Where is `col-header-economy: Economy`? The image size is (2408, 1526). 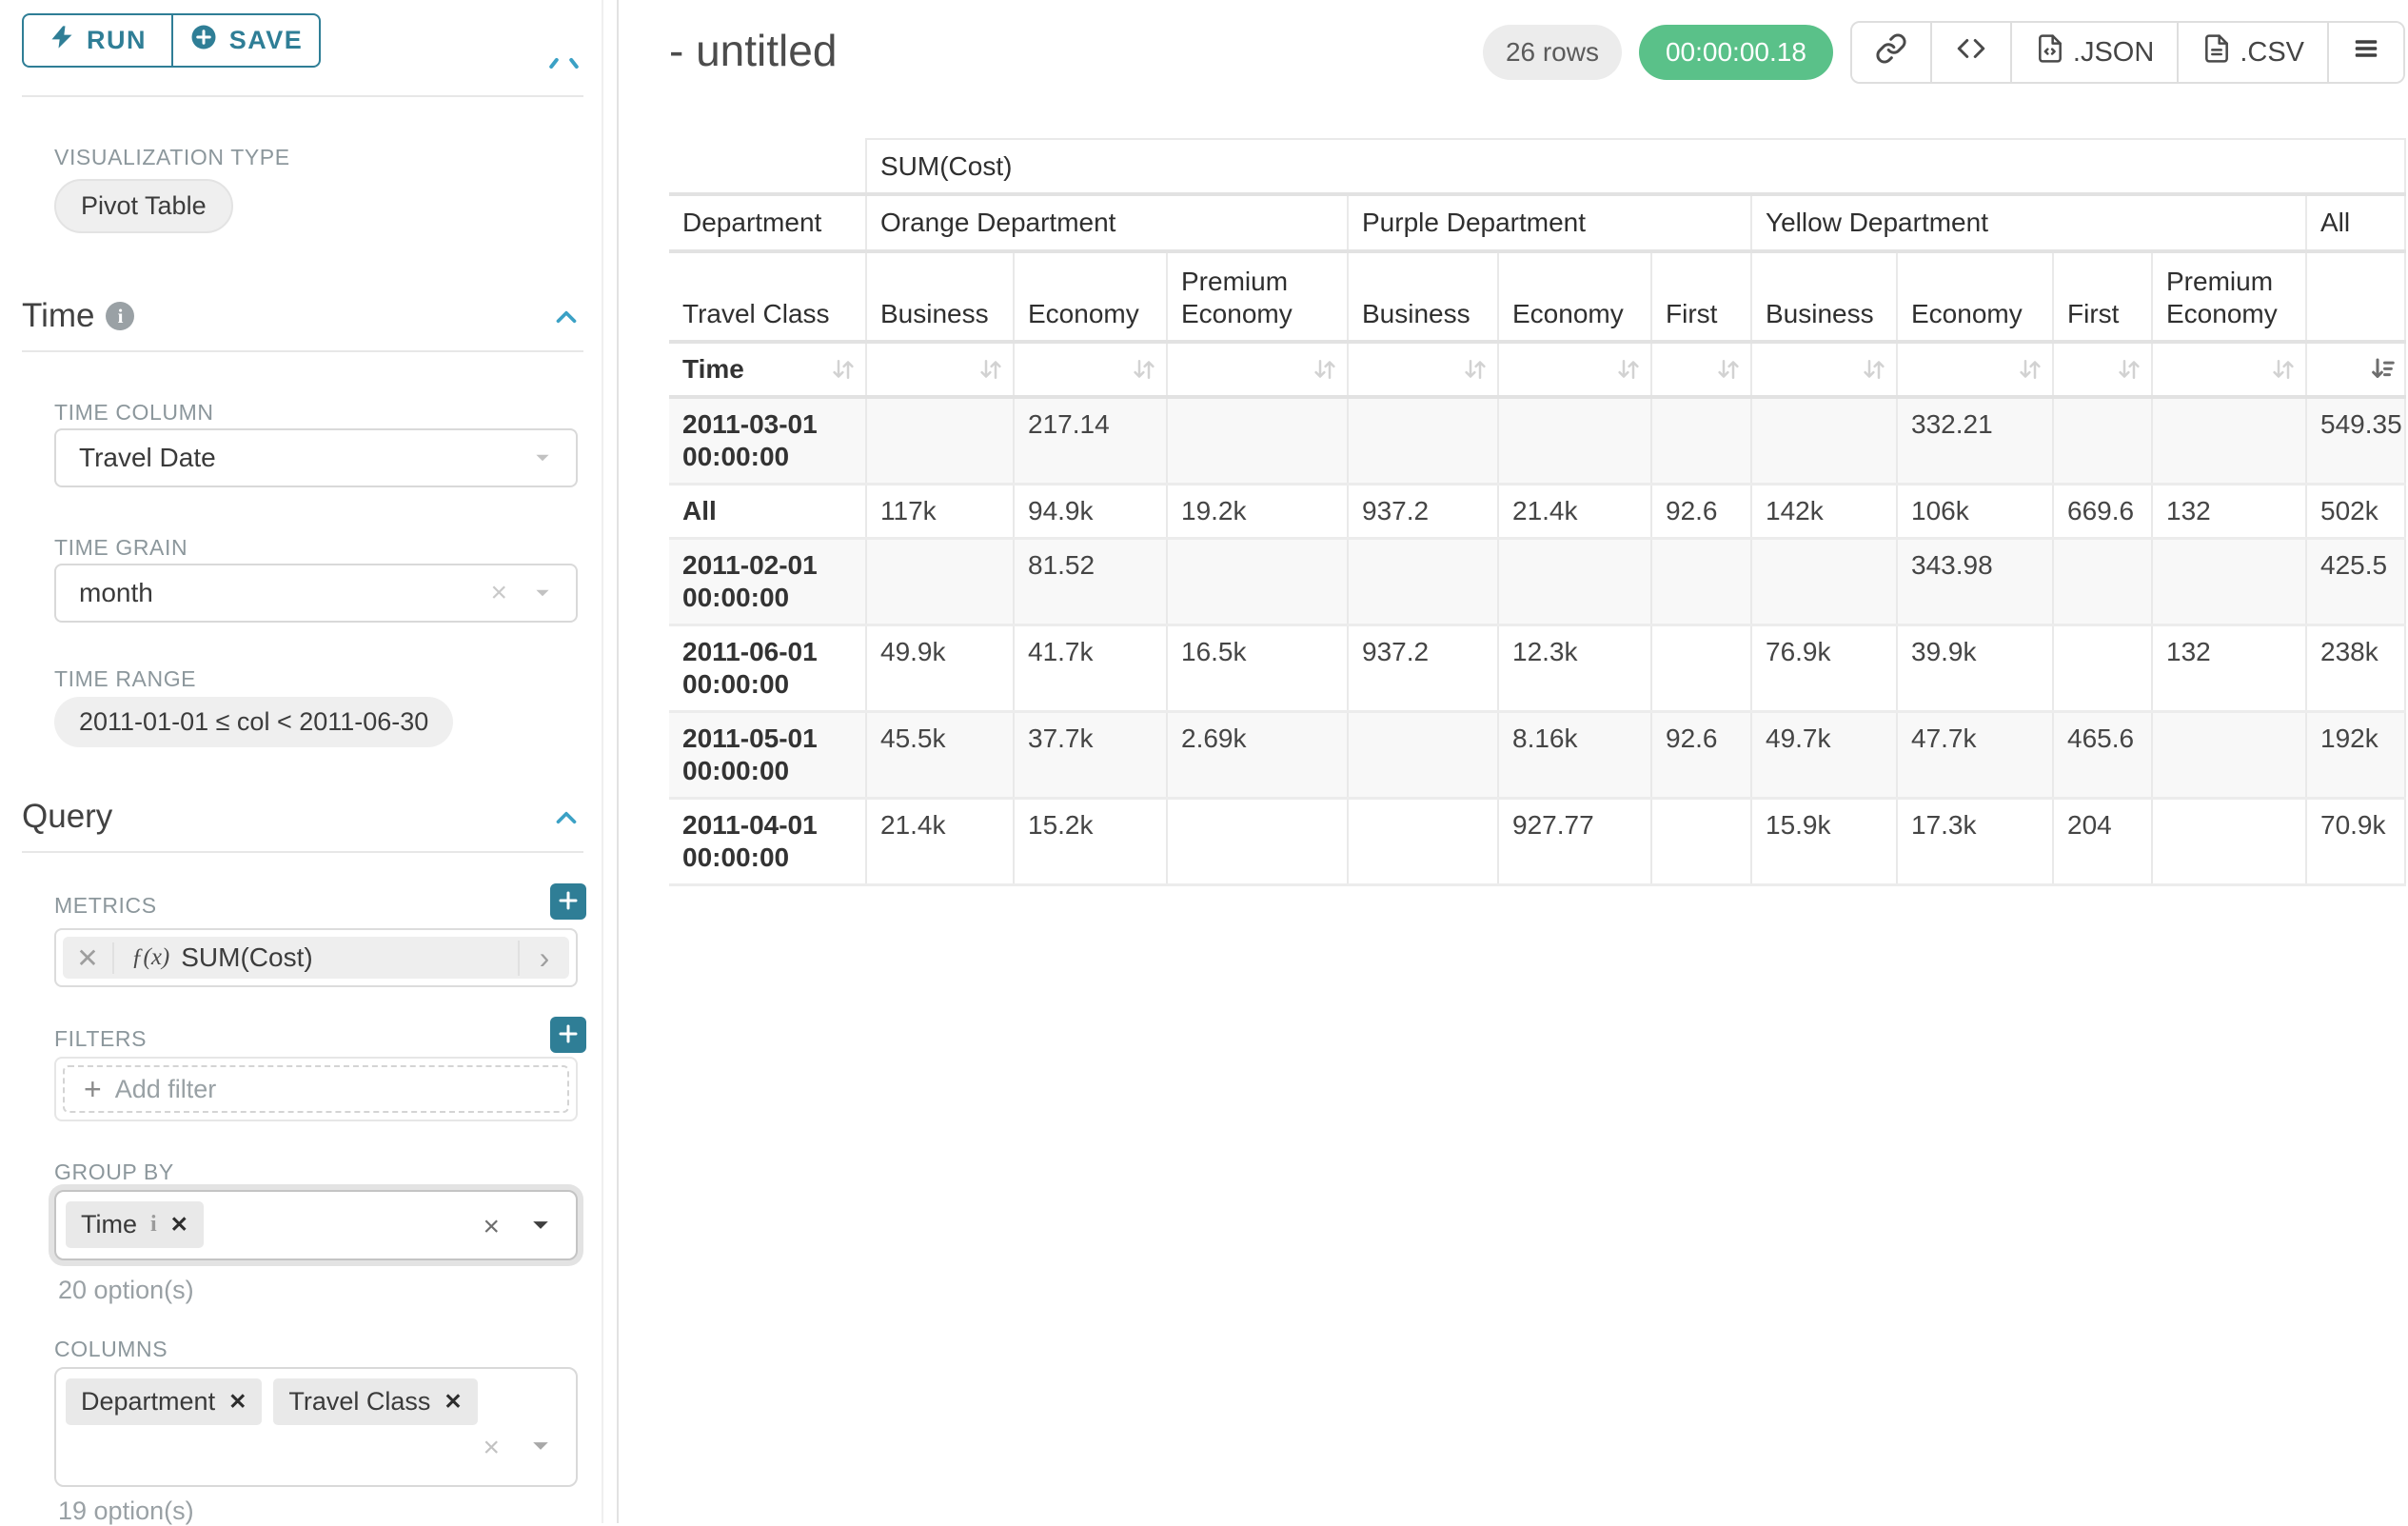 col-header-economy: Economy is located at coordinates (1575, 297).